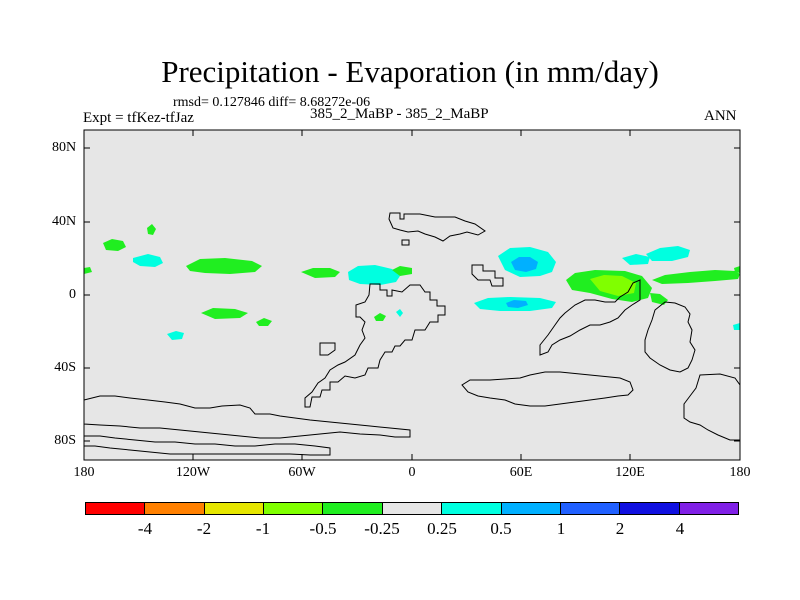 This screenshot has width=800, height=600. What do you see at coordinates (696, 277) in the screenshot?
I see `anomaly-green-east` at bounding box center [696, 277].